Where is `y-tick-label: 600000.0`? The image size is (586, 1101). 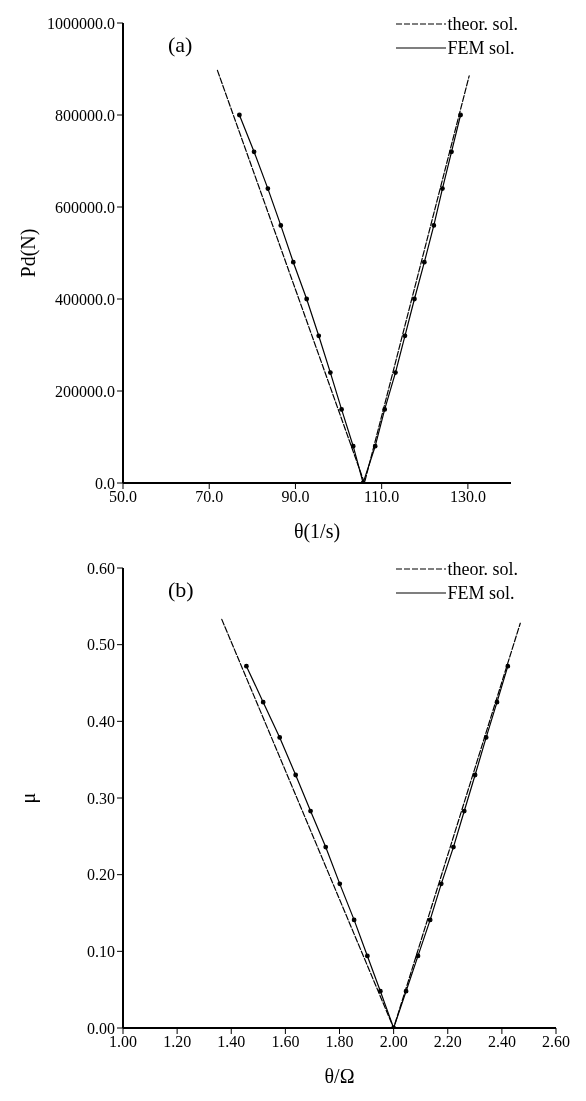
y-tick-label: 600000.0 is located at coordinates (85, 207).